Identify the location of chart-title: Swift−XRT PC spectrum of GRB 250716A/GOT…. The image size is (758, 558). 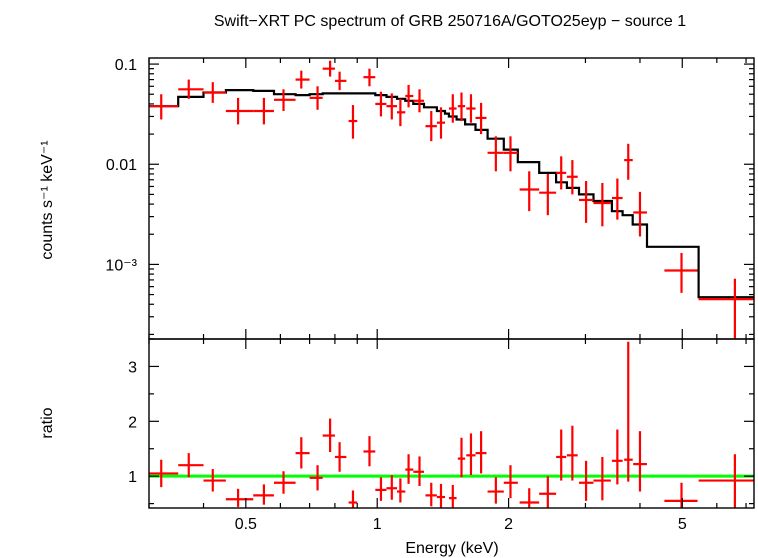
(450, 21).